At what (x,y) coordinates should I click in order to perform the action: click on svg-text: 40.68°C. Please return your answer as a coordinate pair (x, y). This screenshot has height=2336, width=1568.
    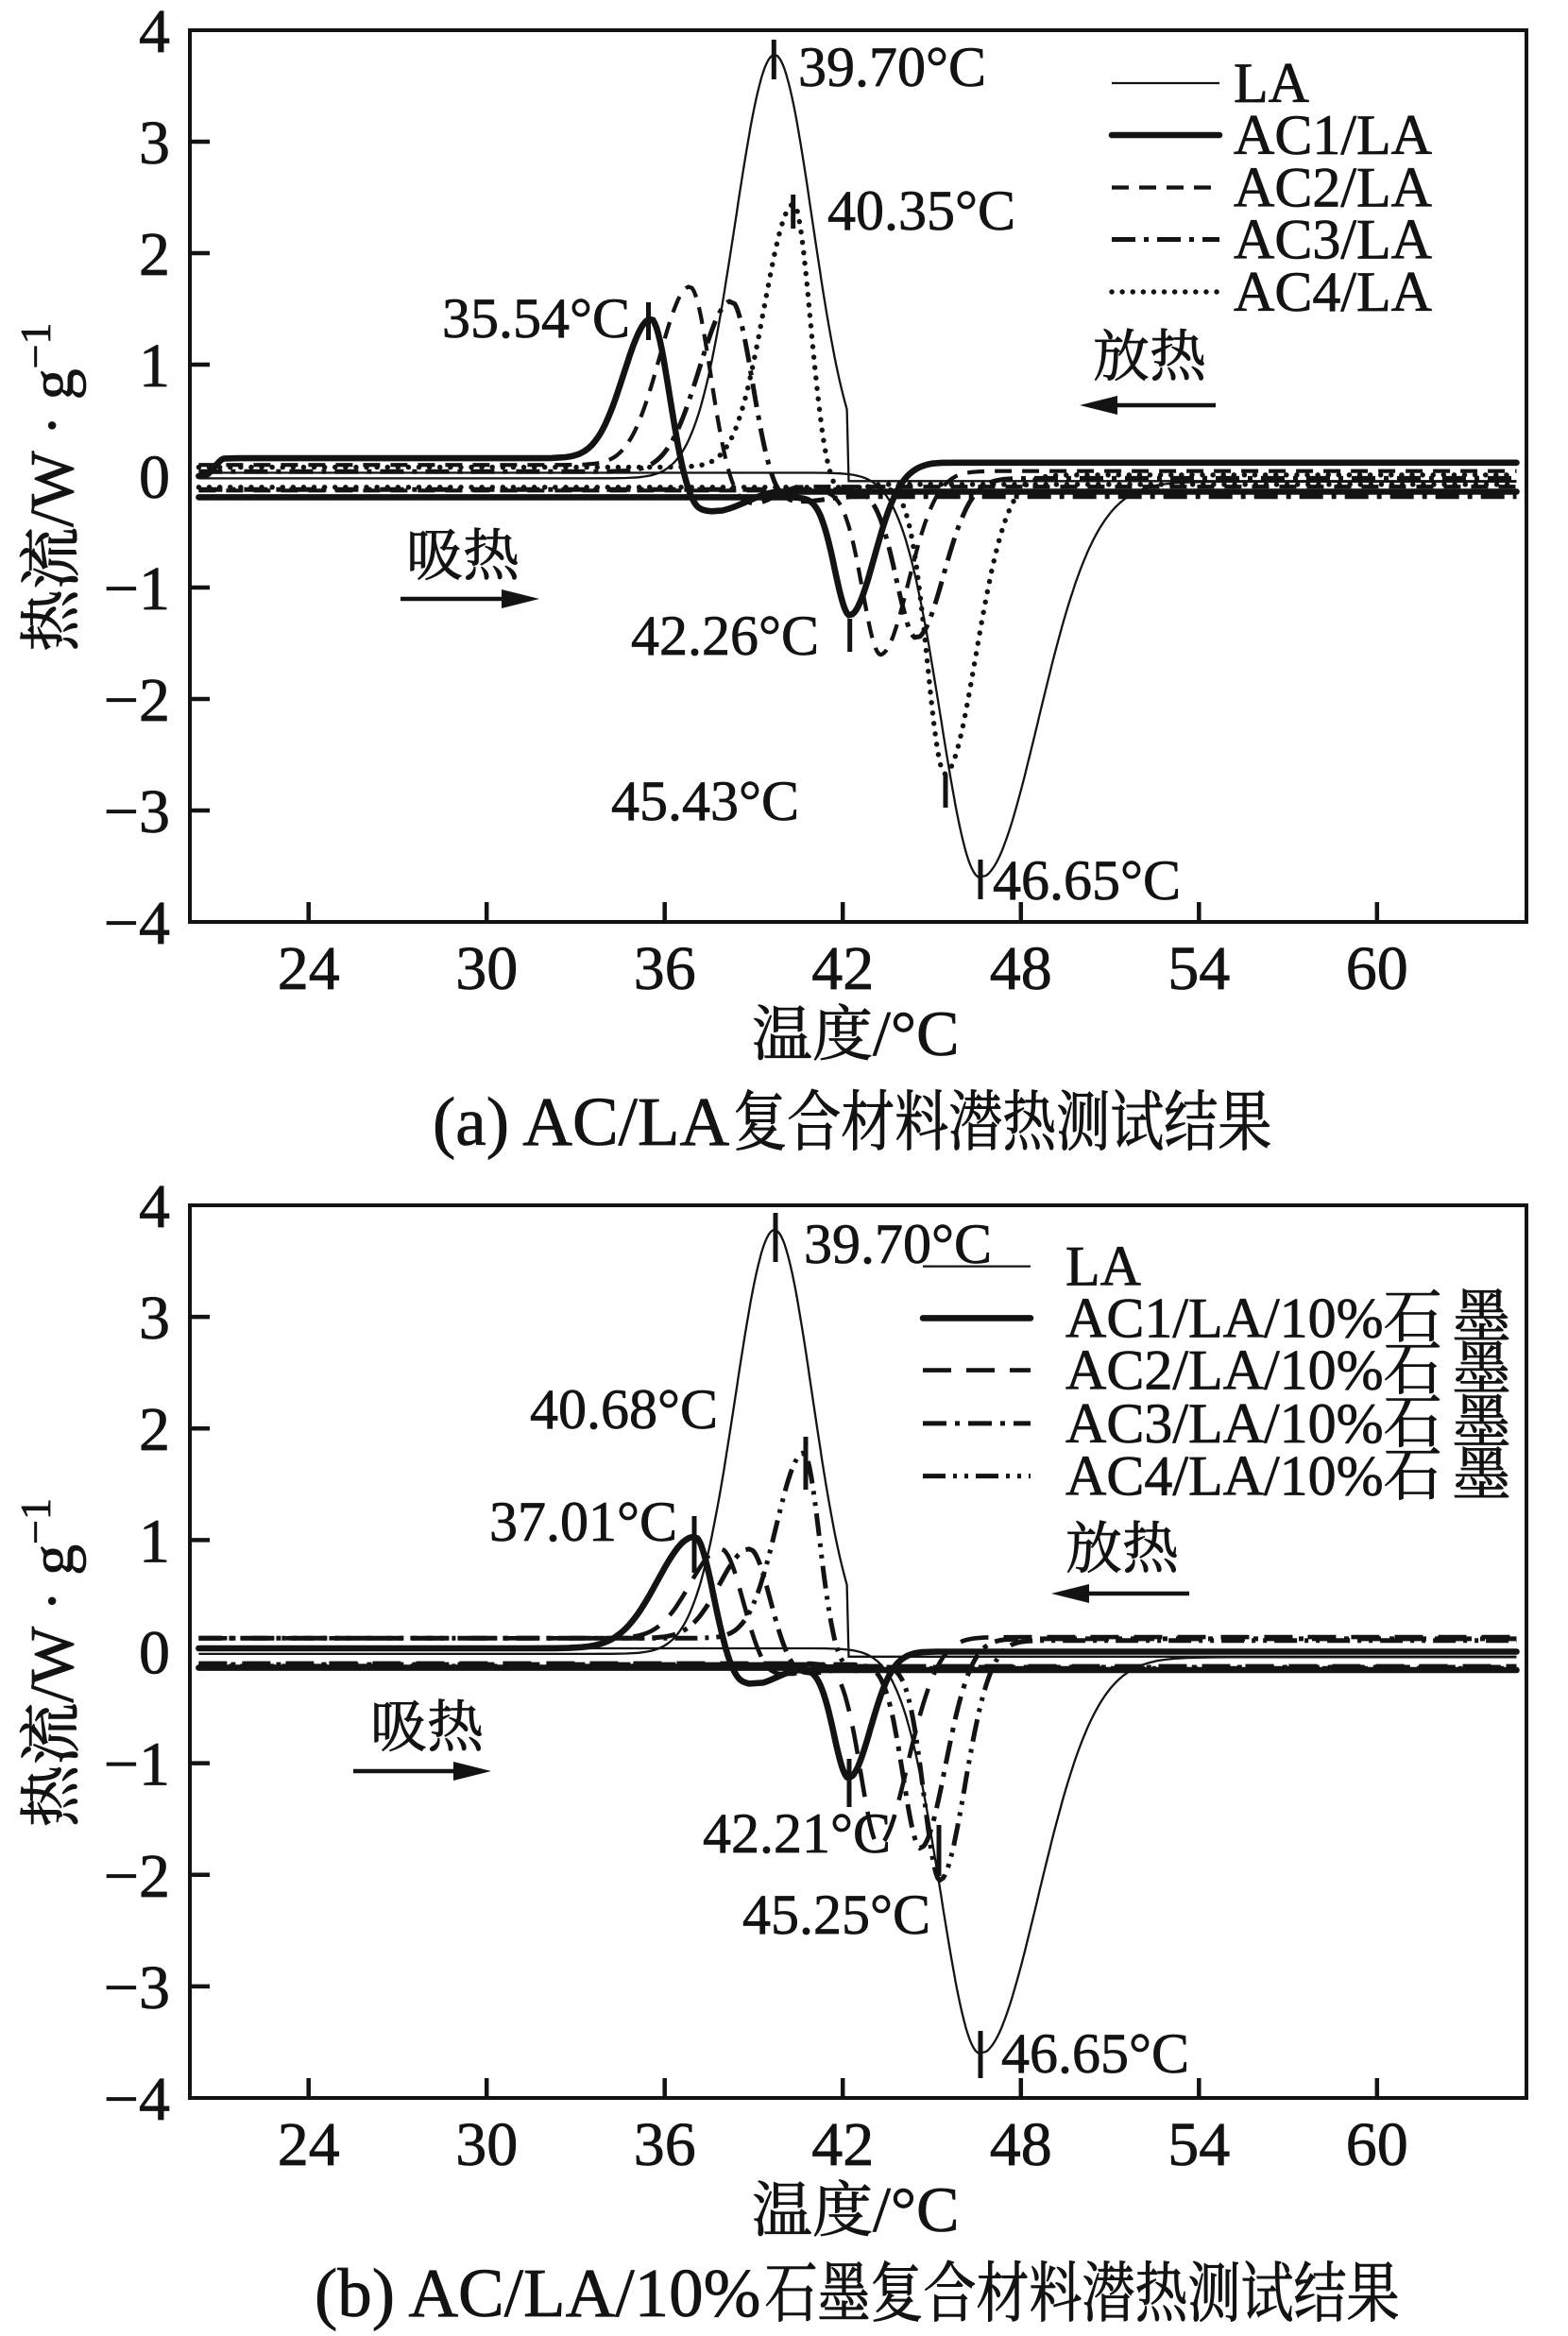
    Looking at the image, I should click on (624, 1410).